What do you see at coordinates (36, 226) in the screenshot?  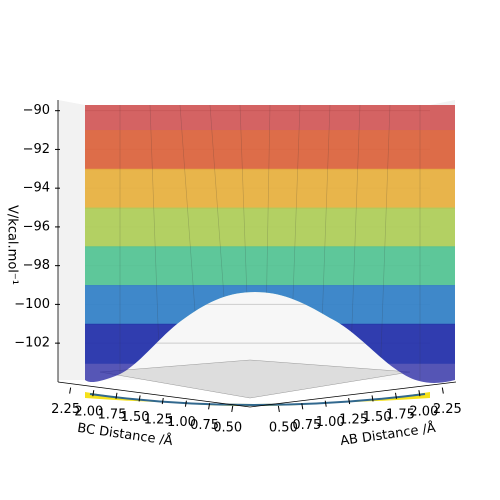 I see `z-tick-label: −96` at bounding box center [36, 226].